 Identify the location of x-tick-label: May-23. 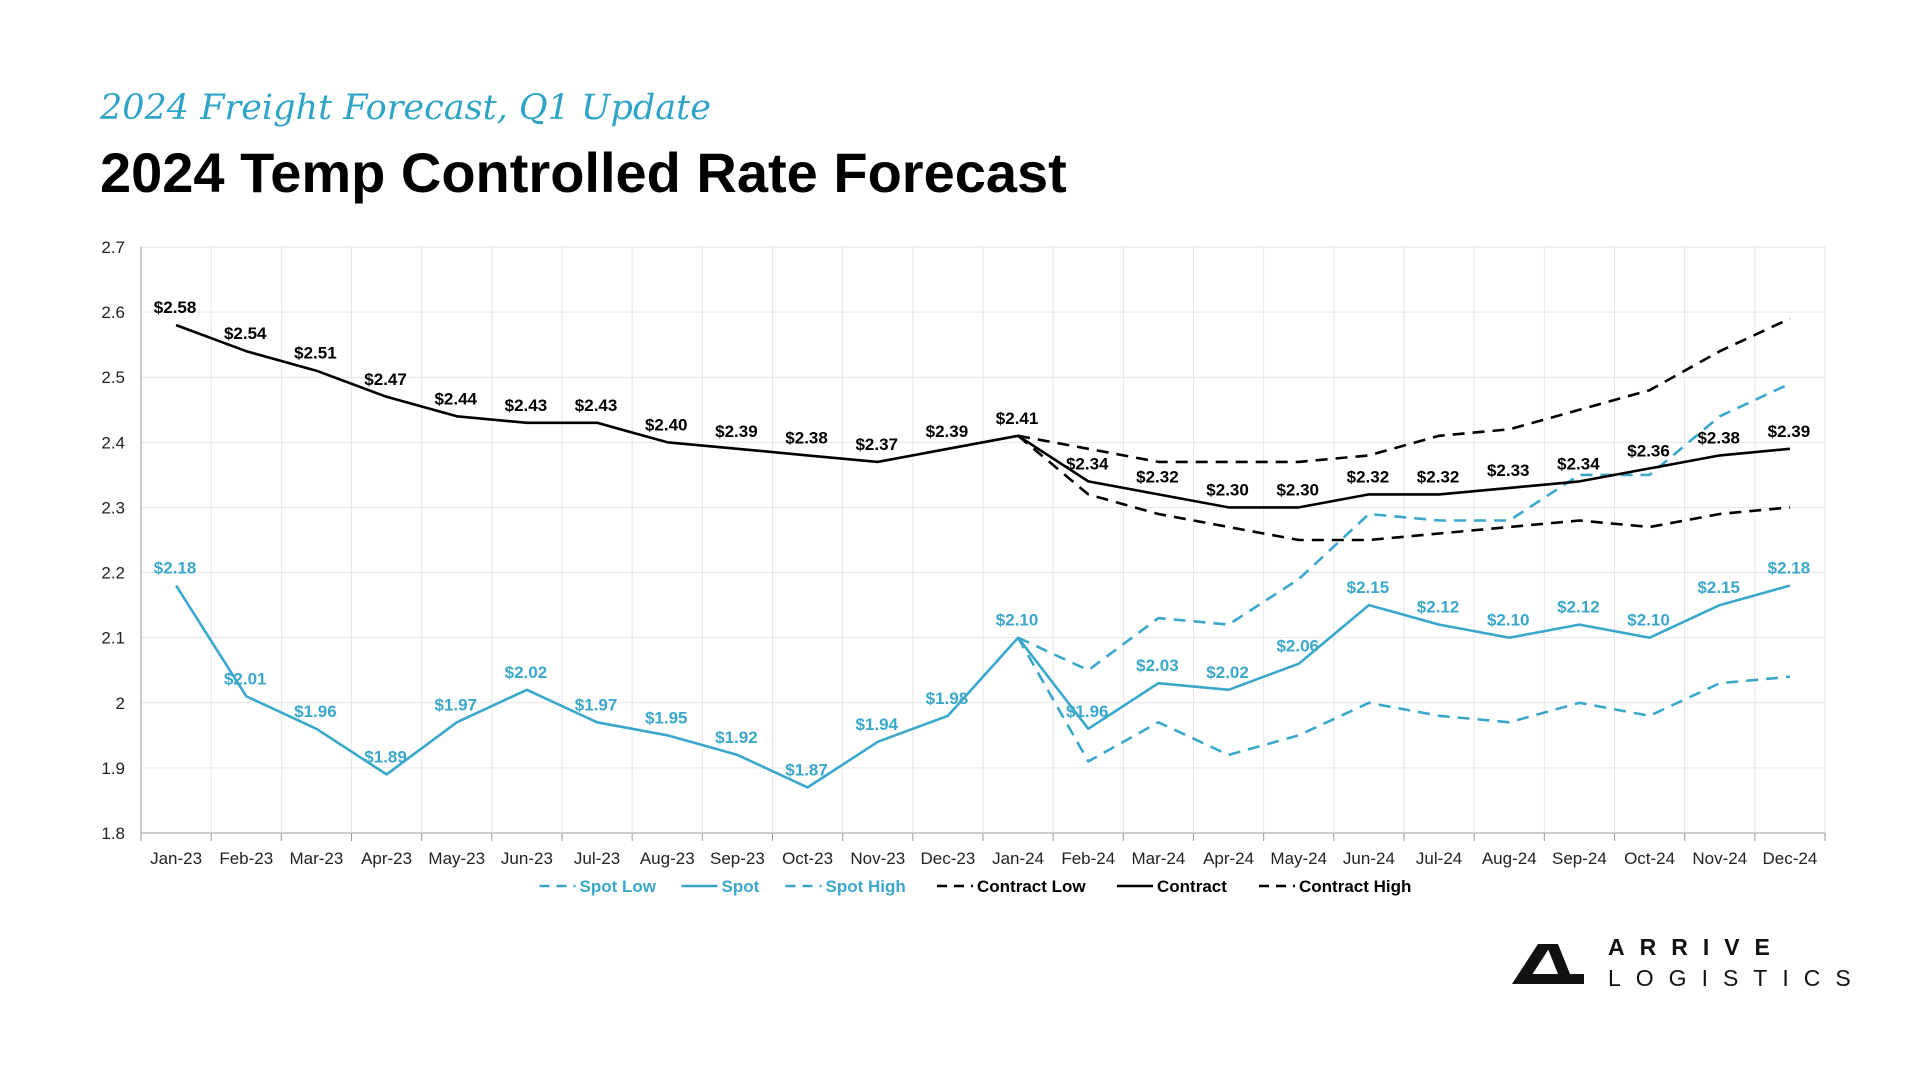
(456, 858).